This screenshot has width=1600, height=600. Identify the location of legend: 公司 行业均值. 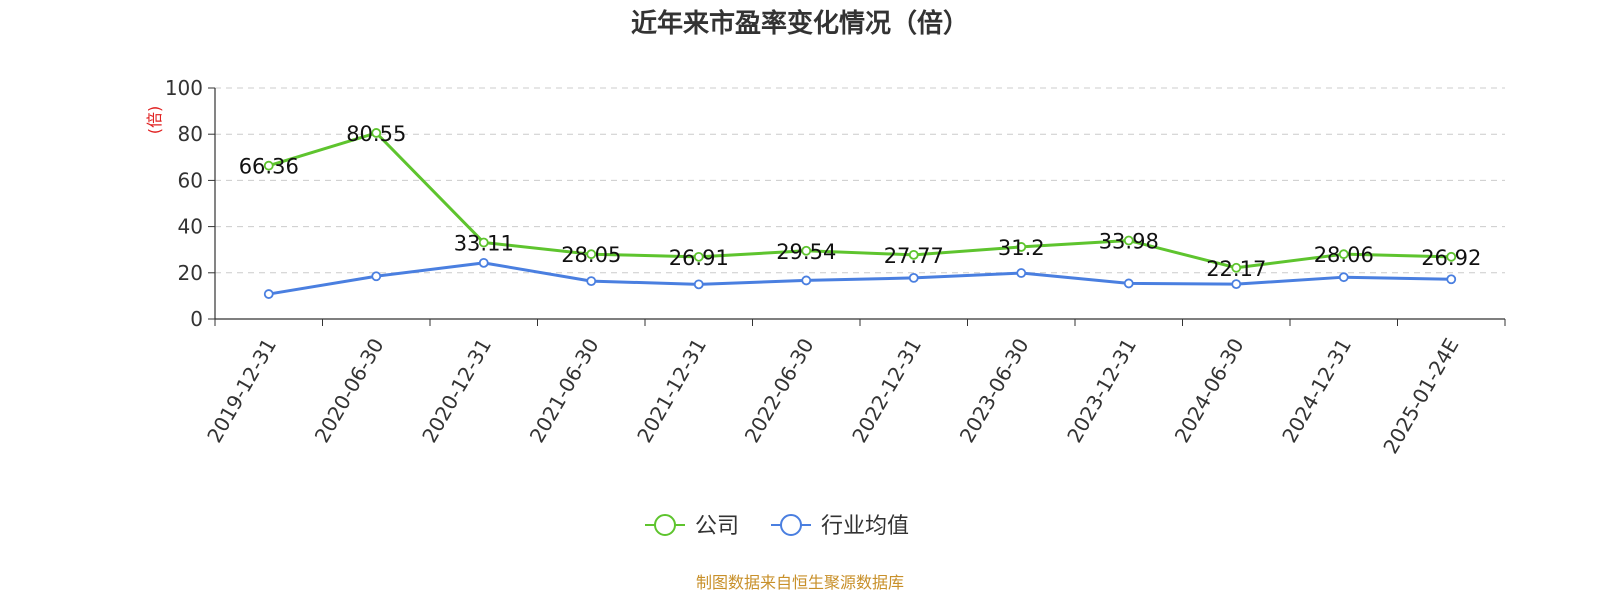
(777, 526).